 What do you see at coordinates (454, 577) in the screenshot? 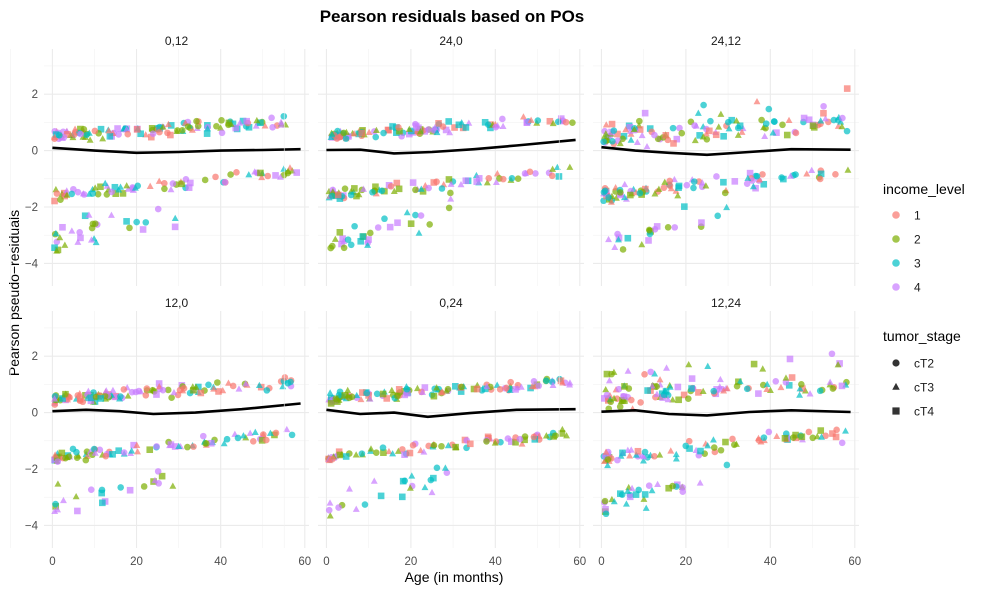
I see `x-axis-title: Age (in months)` at bounding box center [454, 577].